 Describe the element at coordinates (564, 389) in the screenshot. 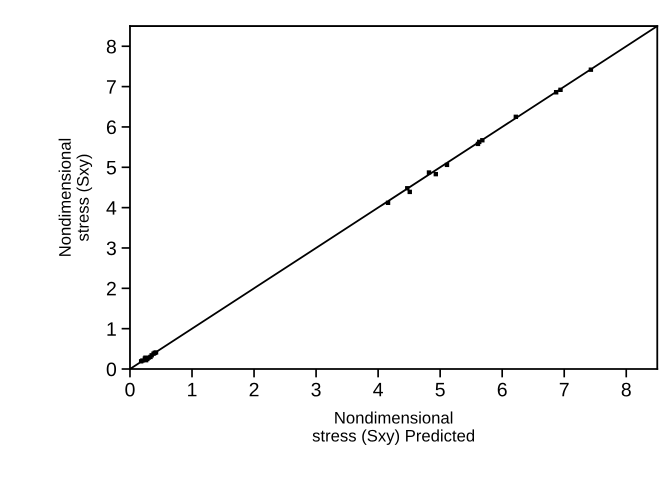

I see `x-tick-label: 7` at that location.